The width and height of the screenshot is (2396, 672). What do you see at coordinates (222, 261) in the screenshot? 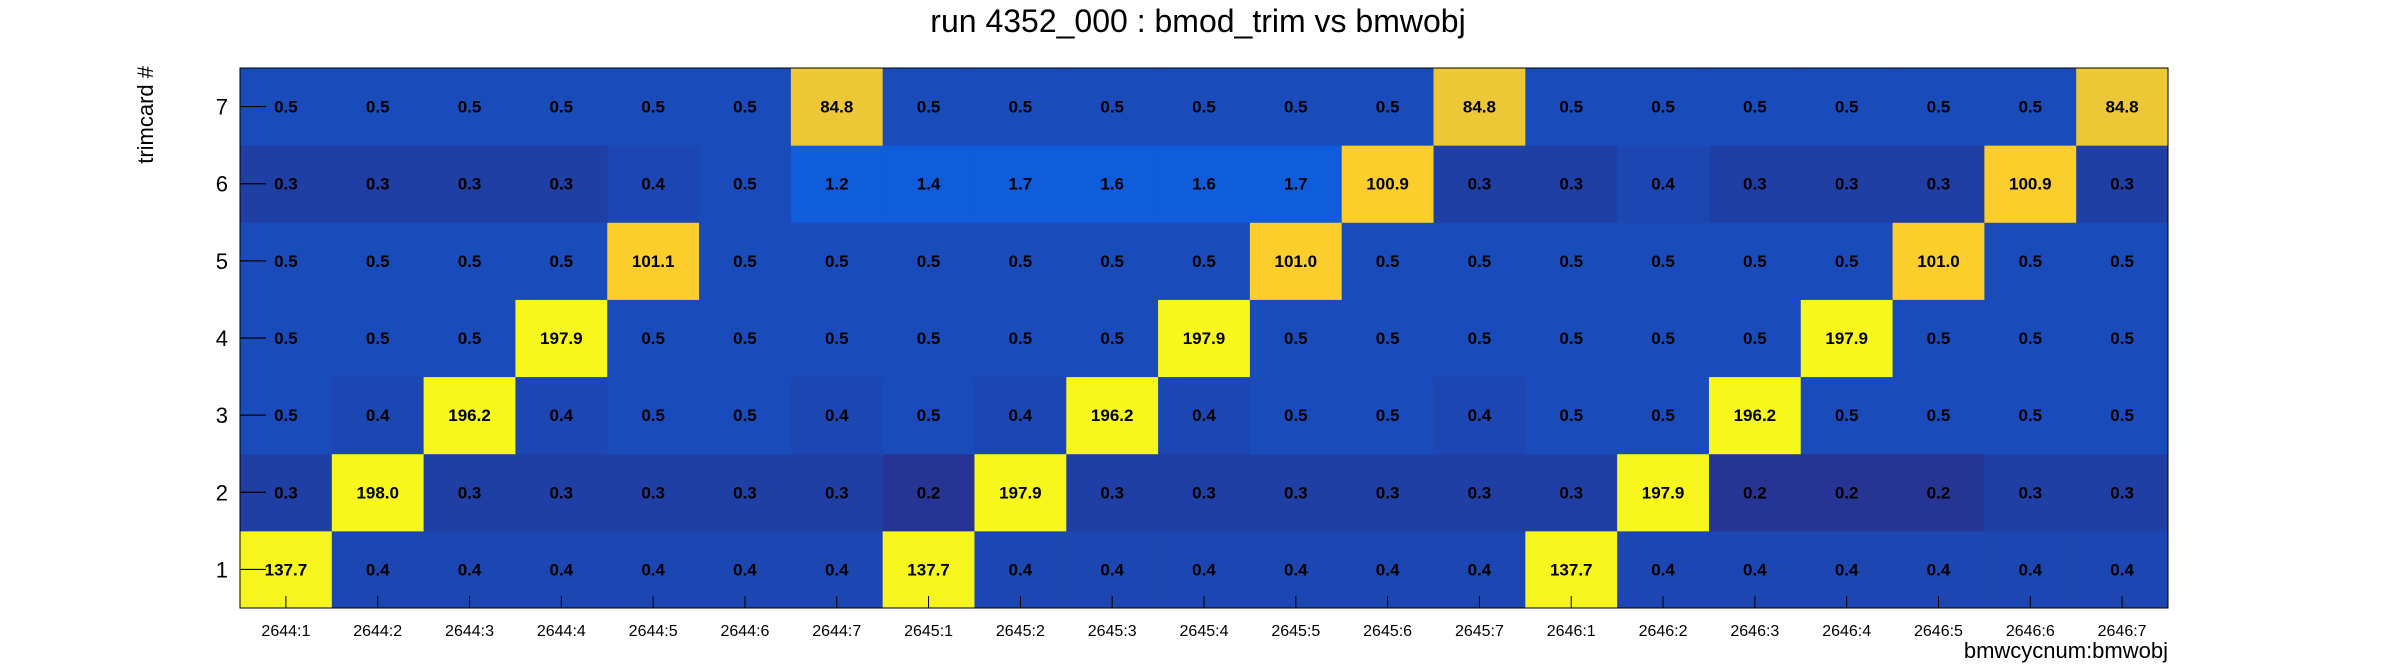
I see `y-tick-label: 5` at bounding box center [222, 261].